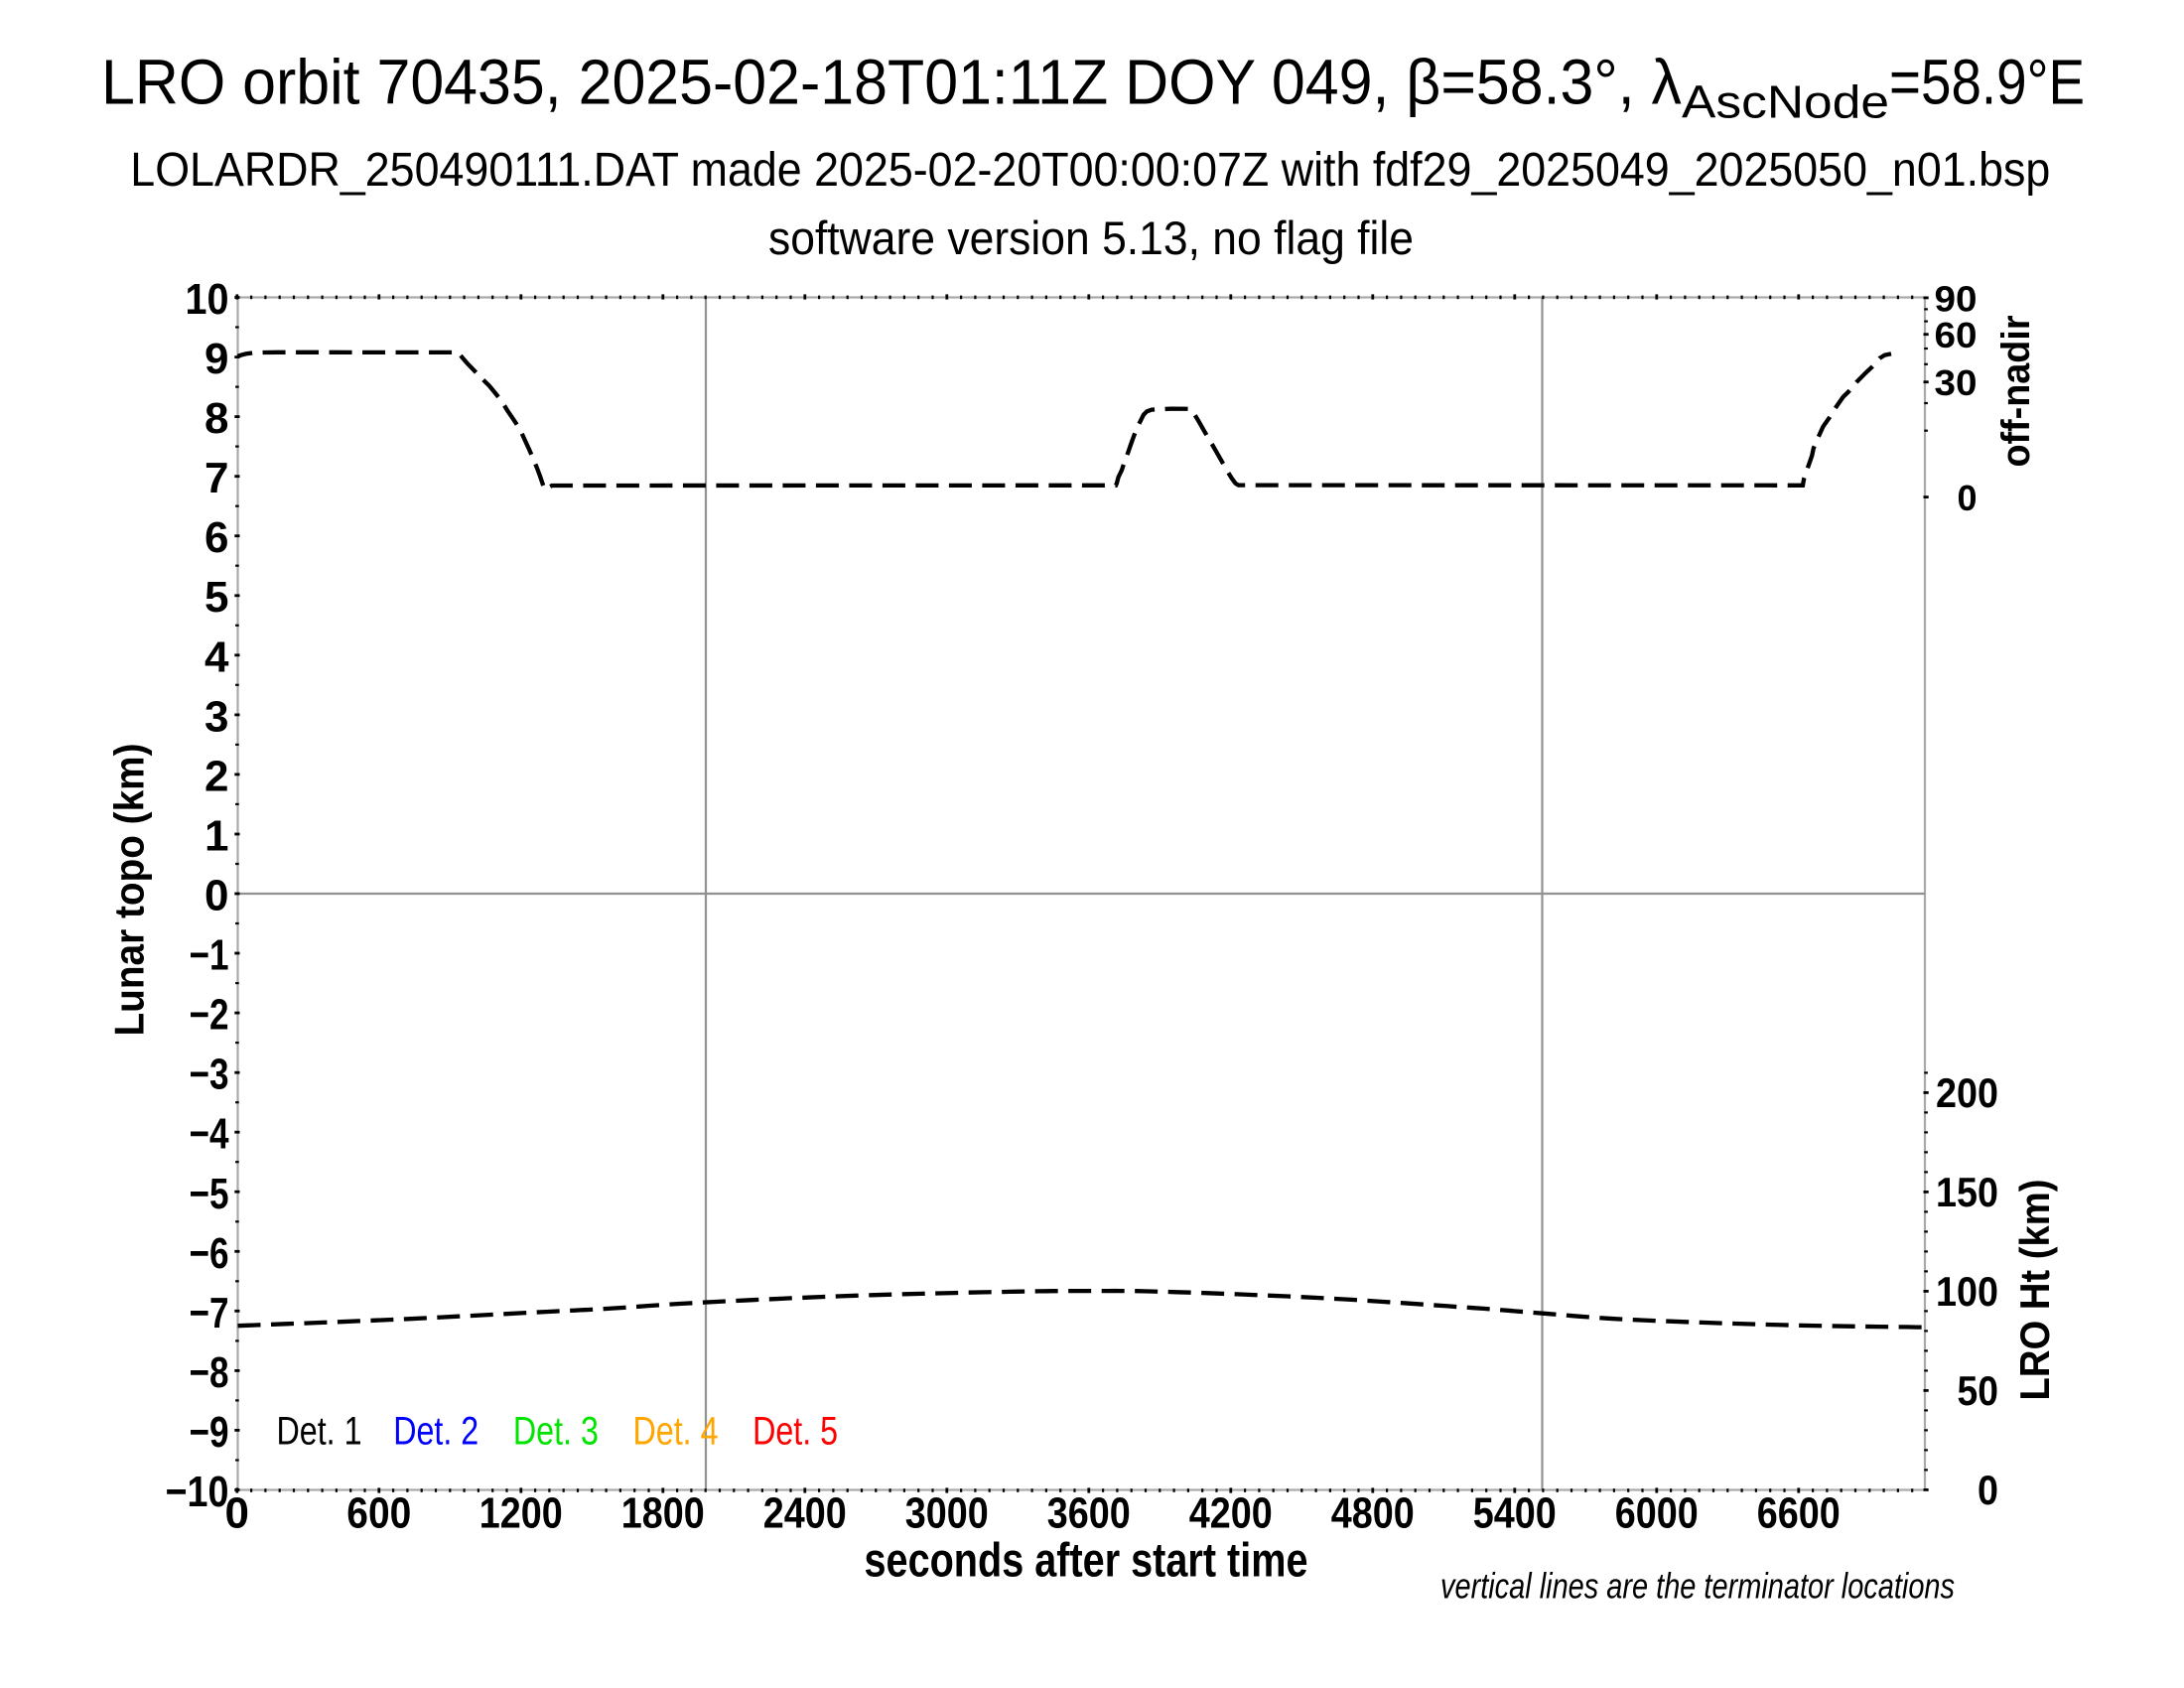 This screenshot has height=1688, width=2184. I want to click on svg-text: 3, so click(216, 716).